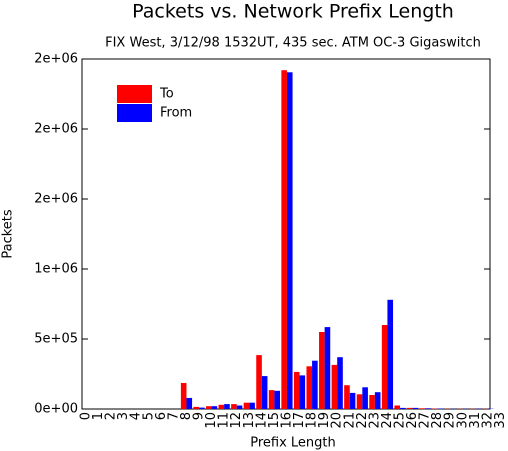  What do you see at coordinates (148, 416) in the screenshot?
I see `x-tick-label: 5` at bounding box center [148, 416].